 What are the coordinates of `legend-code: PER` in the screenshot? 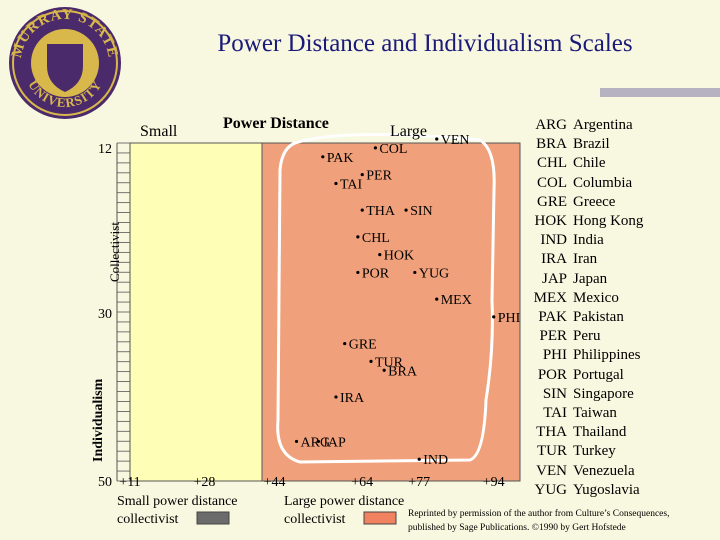 It's located at (553, 336).